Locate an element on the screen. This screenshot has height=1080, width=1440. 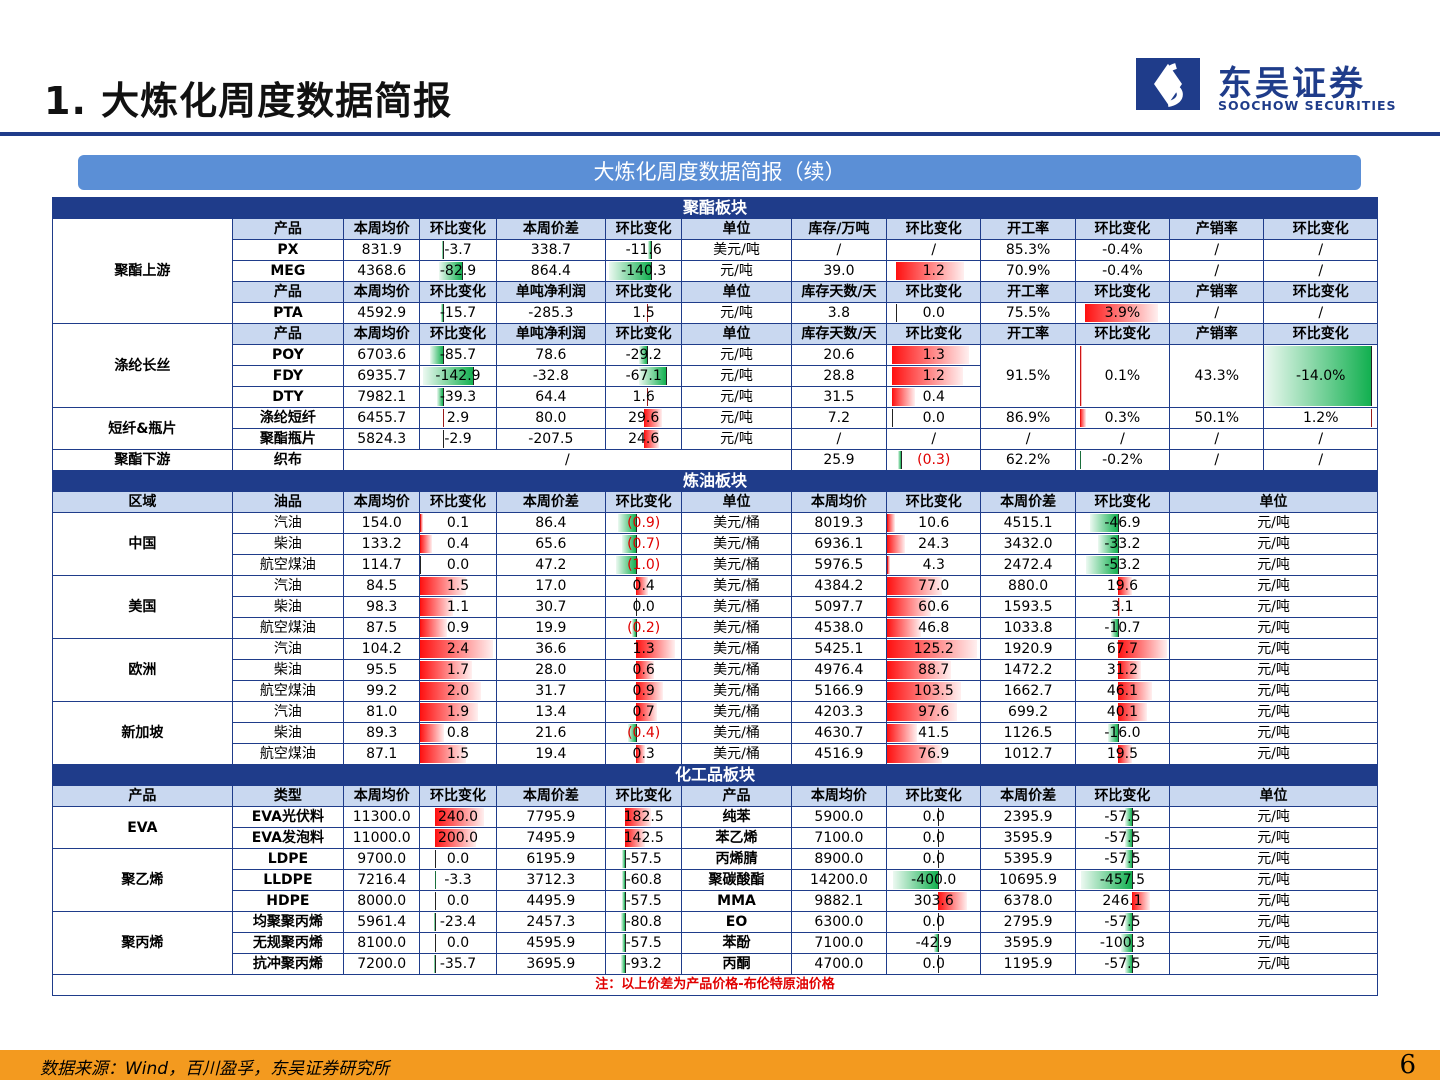
table-cell: 1033.8 is located at coordinates (1028, 628).